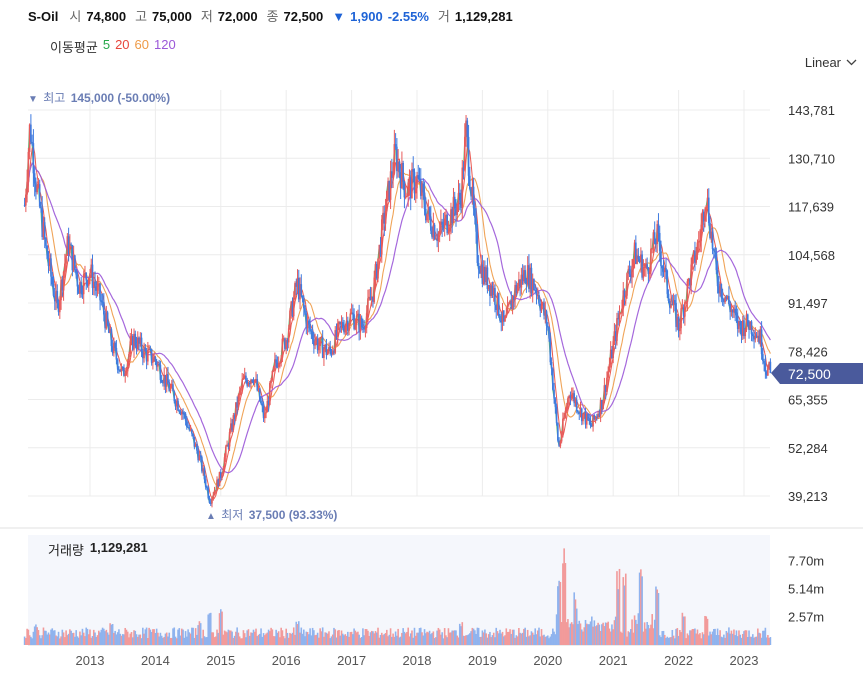 The width and height of the screenshot is (863, 678). I want to click on ma-5: 5, so click(106, 44).